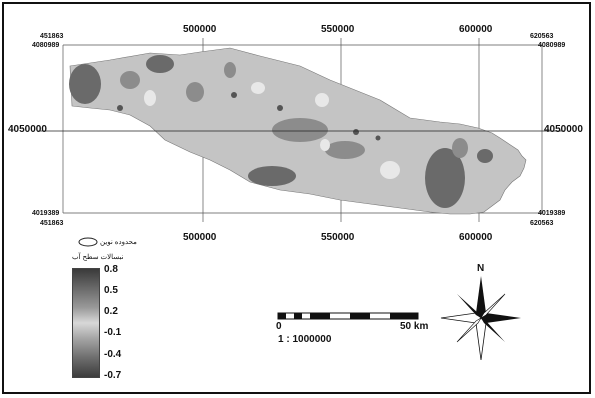 The height and width of the screenshot is (398, 595). Describe the element at coordinates (85, 84) in the screenshot. I see `dark-zone-west` at that location.